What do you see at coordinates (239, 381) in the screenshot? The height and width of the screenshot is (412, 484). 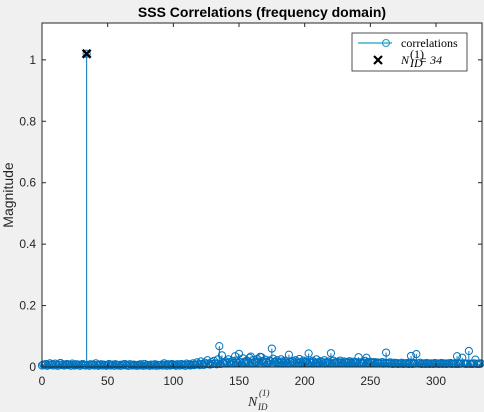 I see `x-tick-label: 150` at bounding box center [239, 381].